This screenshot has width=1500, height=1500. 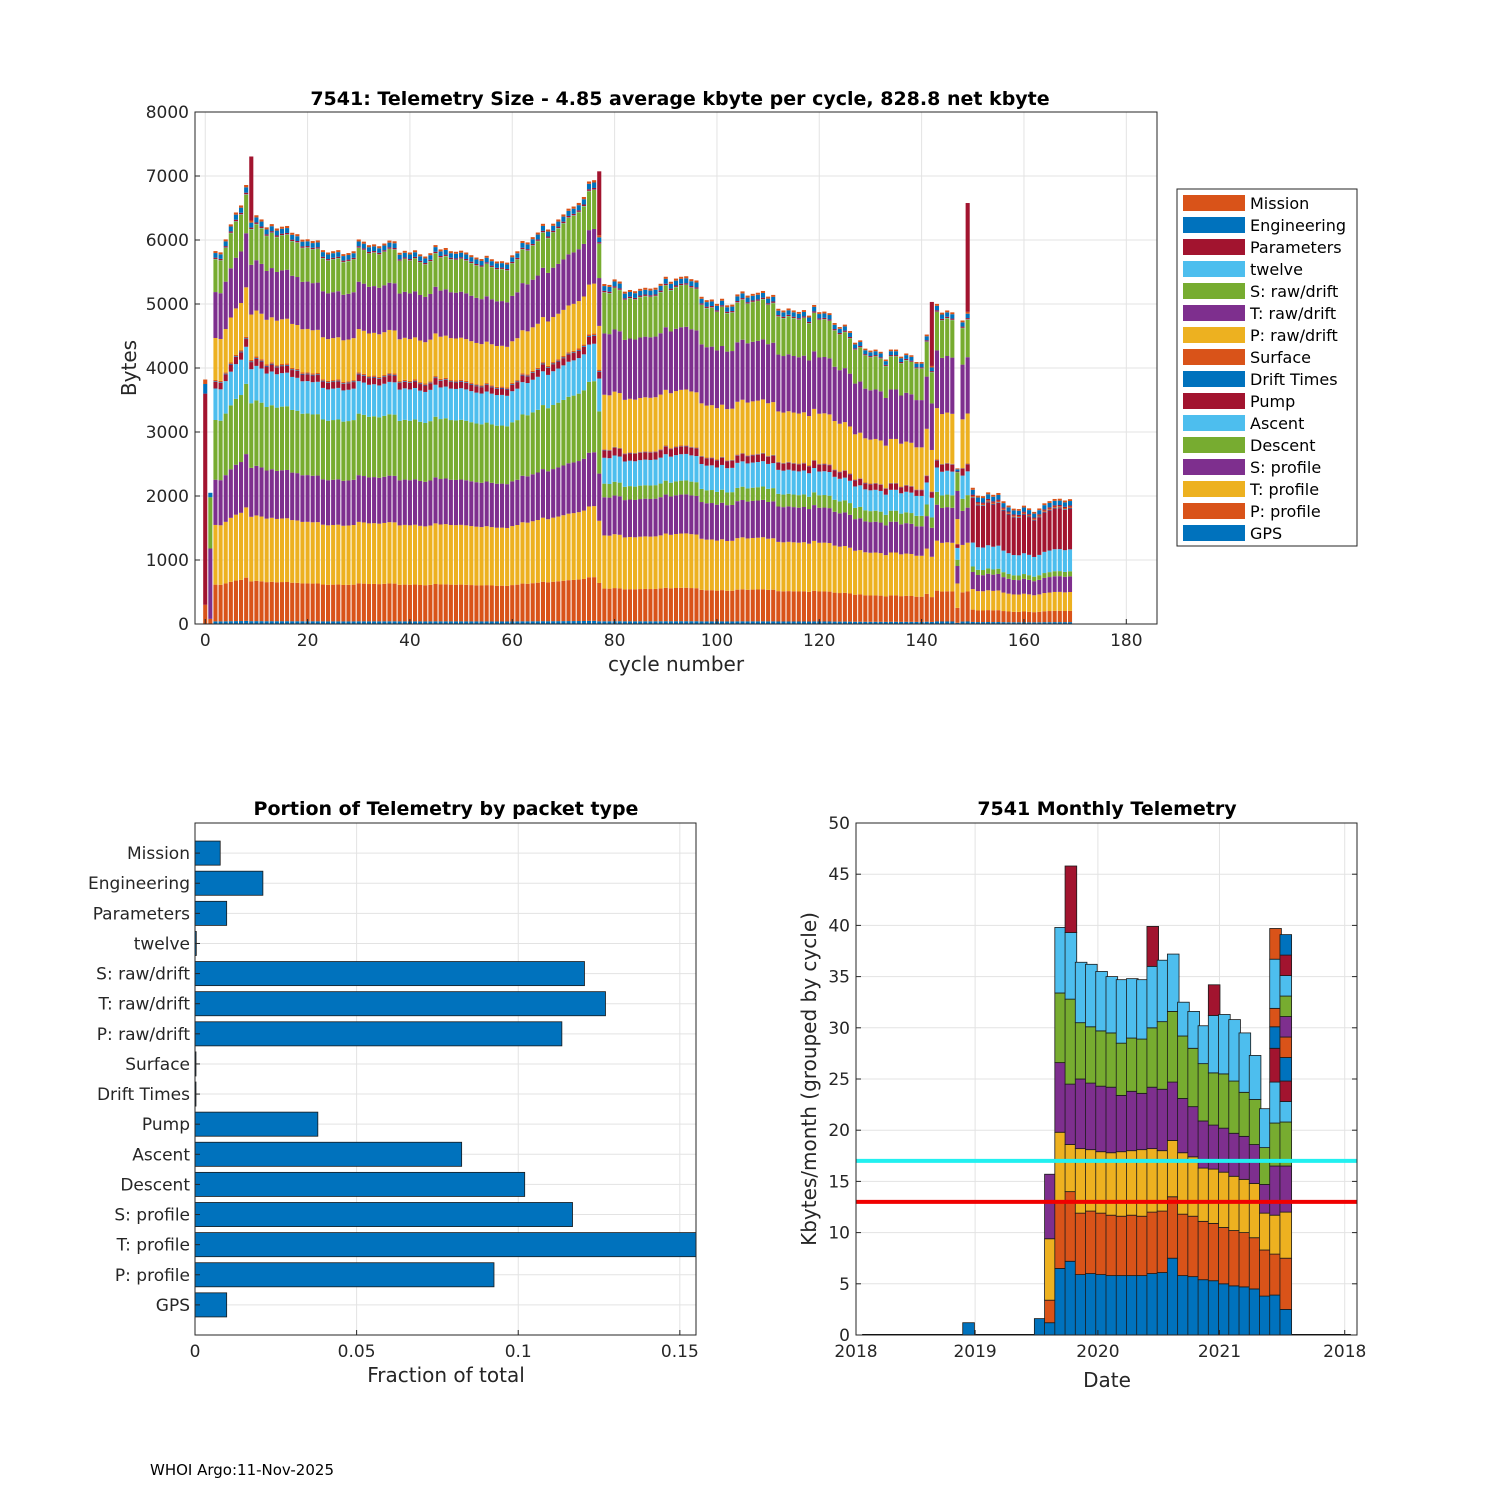 I want to click on legend-label: Engineering, so click(x=1298, y=225).